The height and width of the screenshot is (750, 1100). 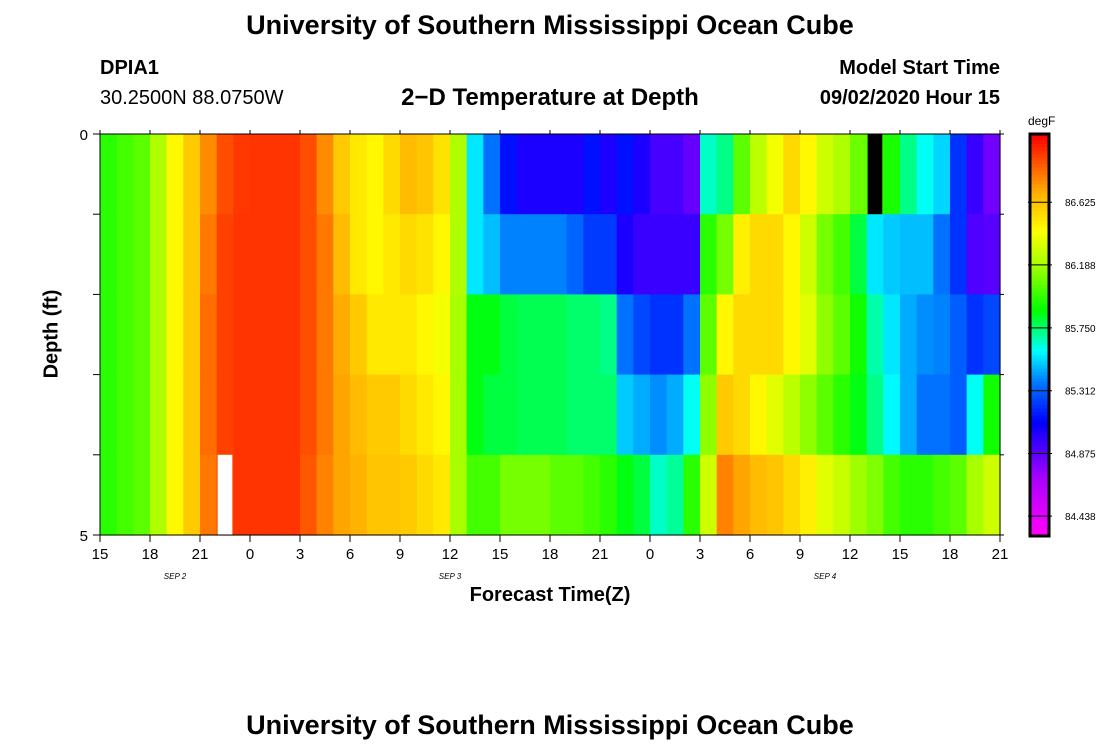 I want to click on x-tick-label: 6, so click(x=750, y=554).